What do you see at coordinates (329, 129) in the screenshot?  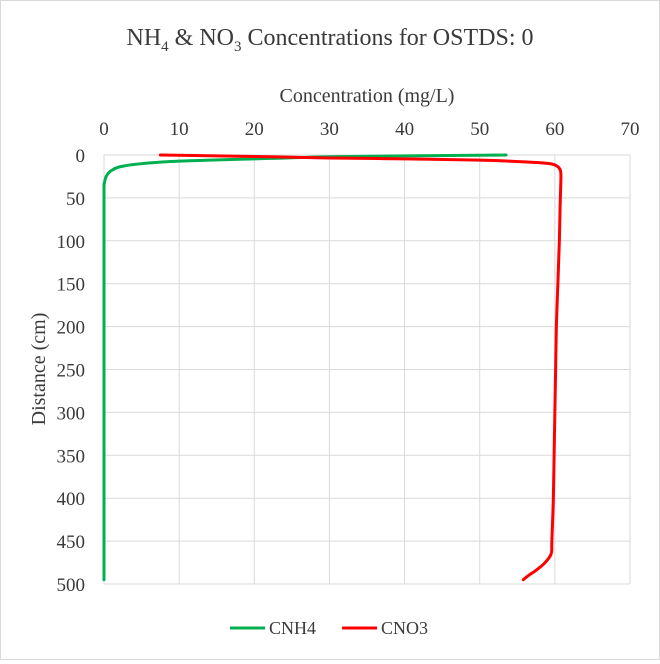 I see `x-tick-label: 30` at bounding box center [329, 129].